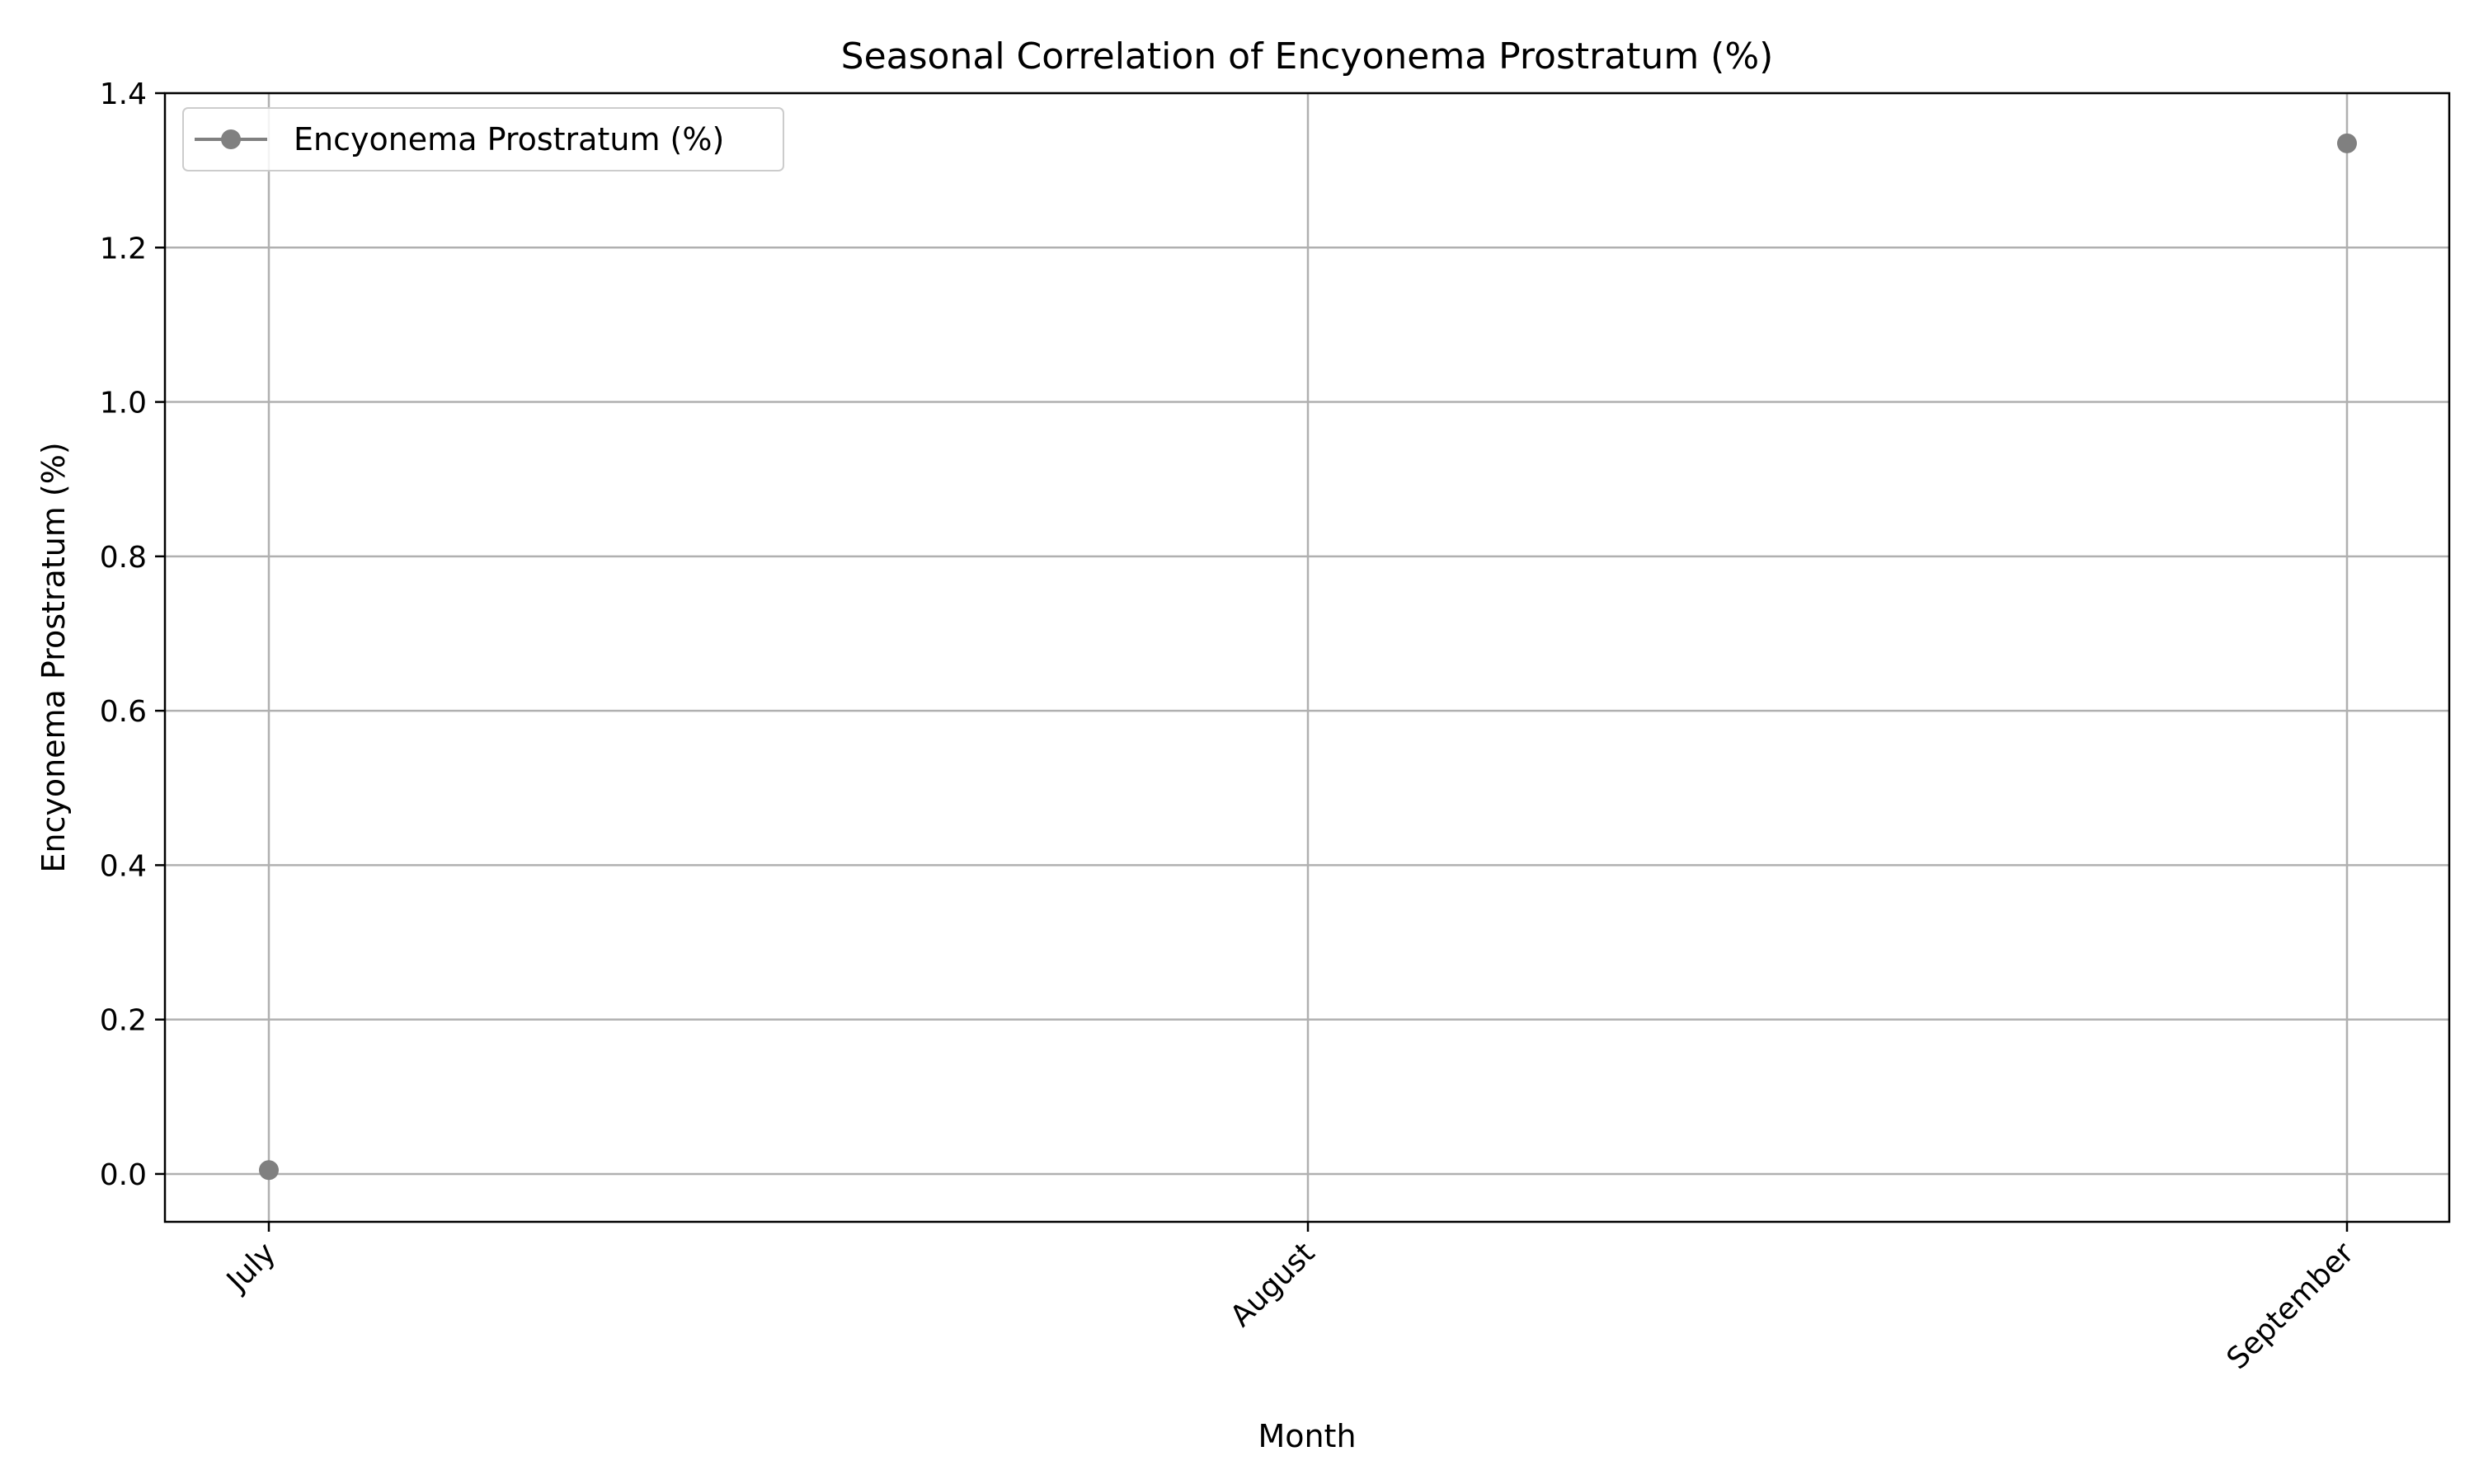 The width and height of the screenshot is (2474, 1484). I want to click on x-axis-label: Month, so click(1307, 1436).